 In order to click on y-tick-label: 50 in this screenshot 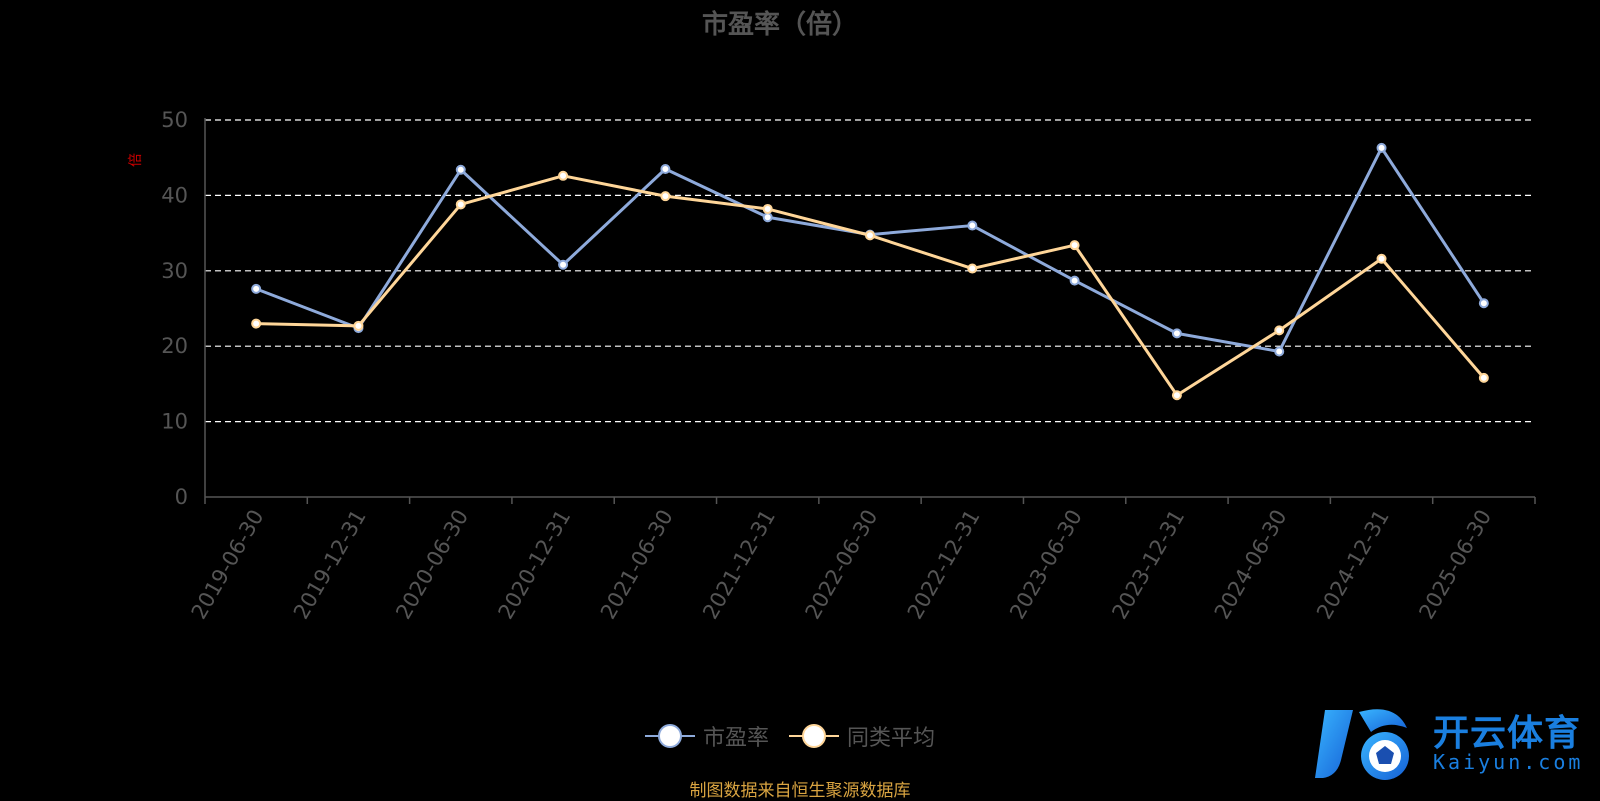, I will do `click(174, 120)`.